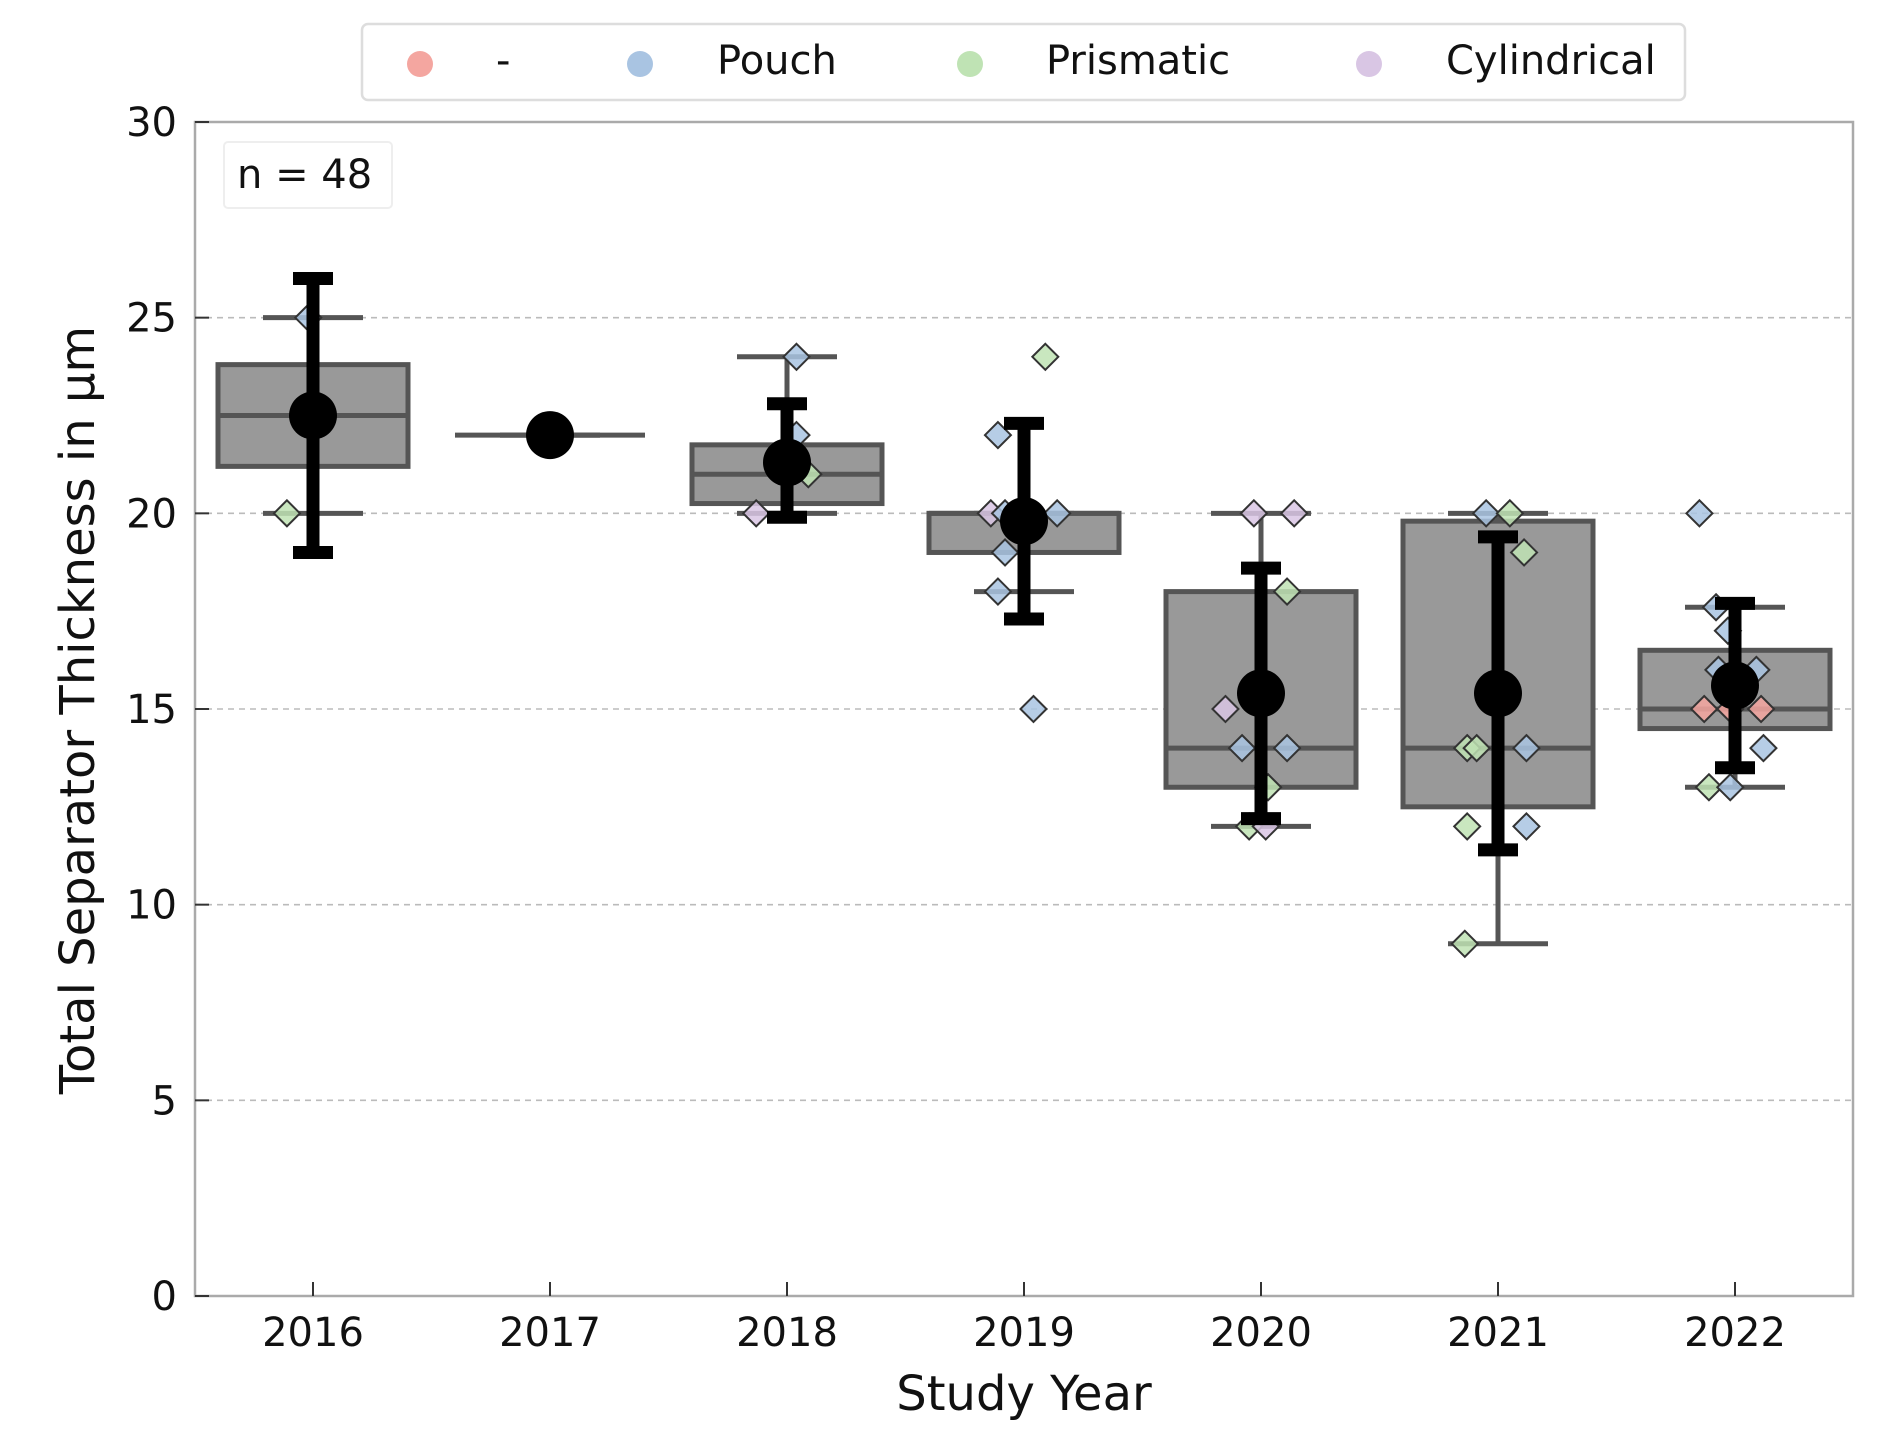 Image resolution: width=1879 pixels, height=1450 pixels. I want to click on legend-label-pouch: Pouch, so click(777, 61).